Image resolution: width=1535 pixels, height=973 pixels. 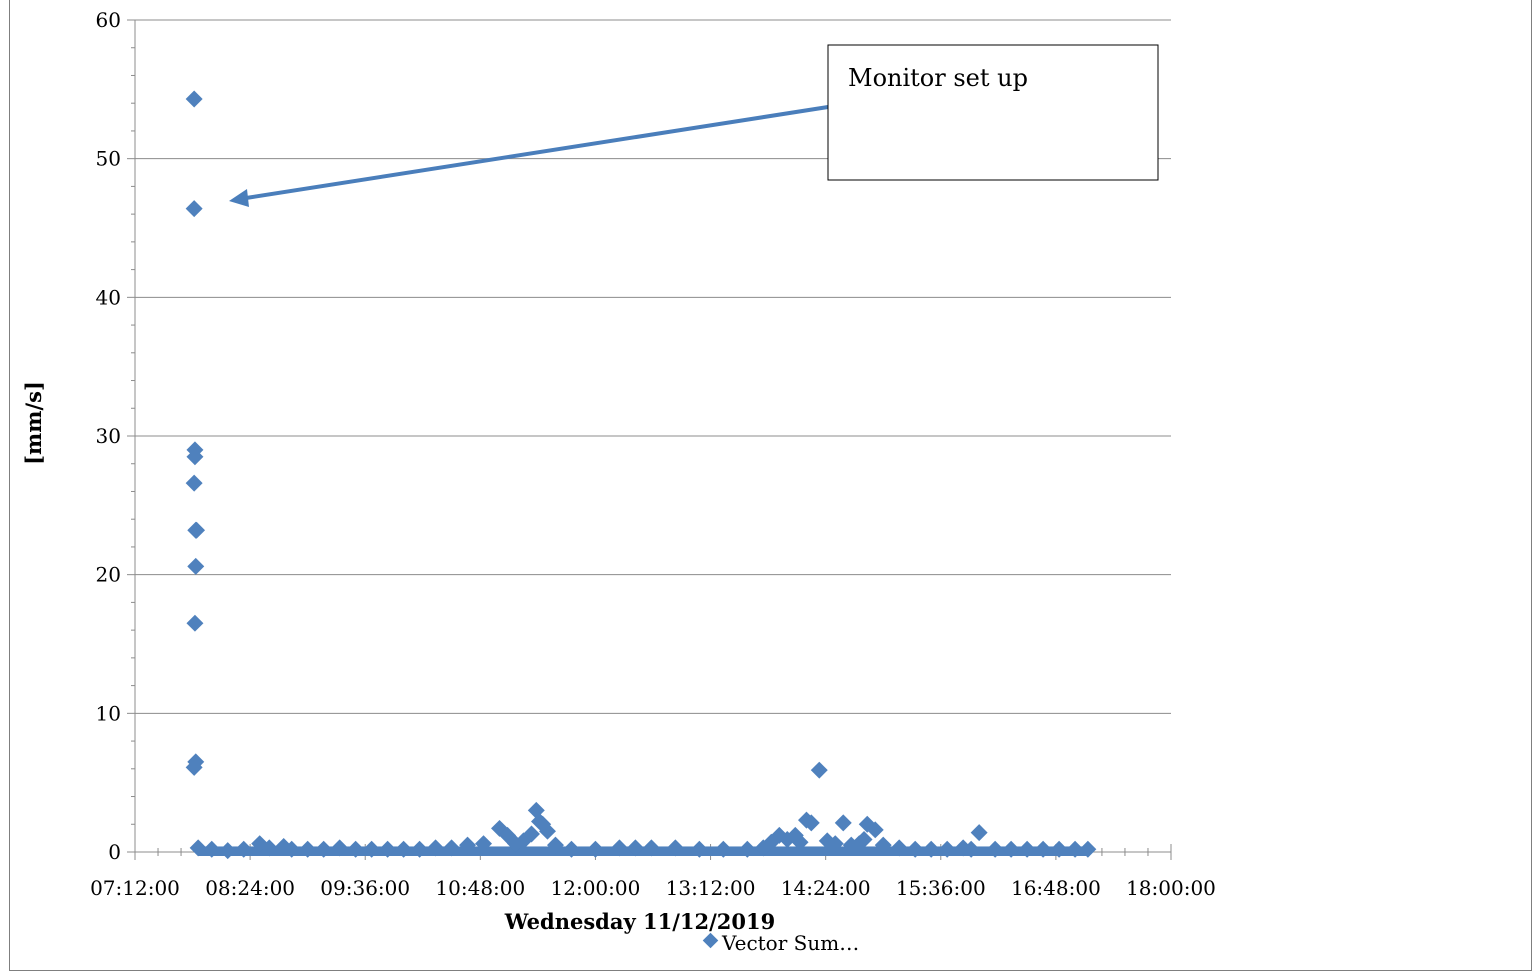 I want to click on annotation-arrow, so click(x=537, y=152).